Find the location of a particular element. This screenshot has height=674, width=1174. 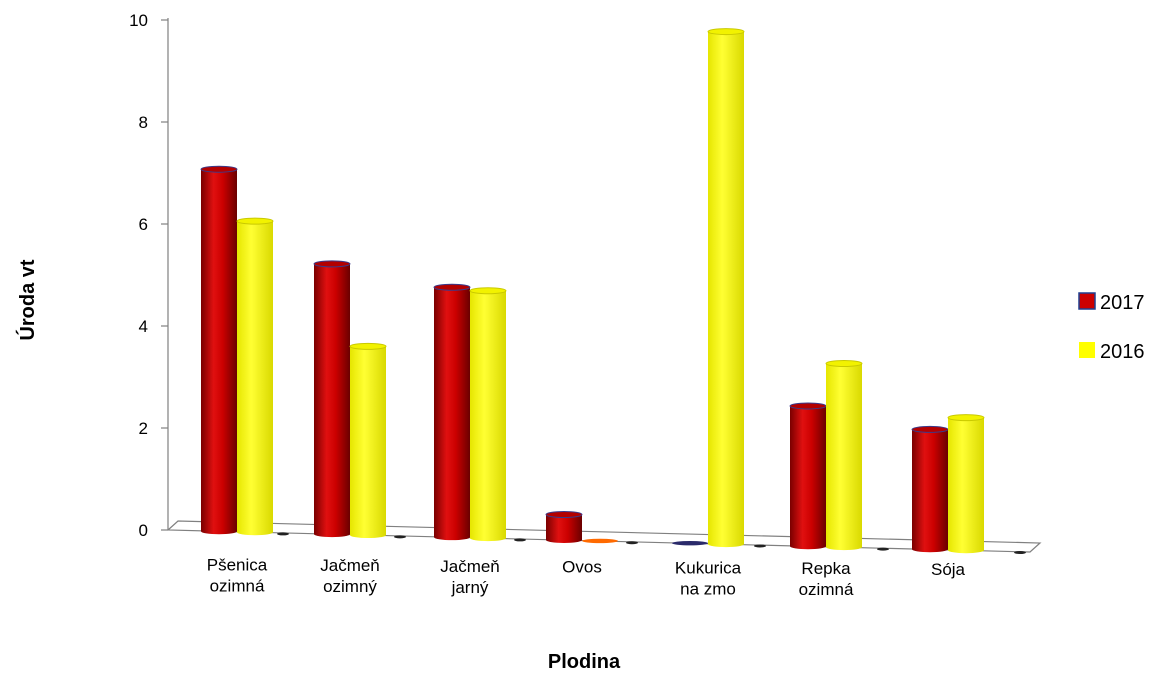

legend-item-2017: 2017 is located at coordinates (1111, 303).